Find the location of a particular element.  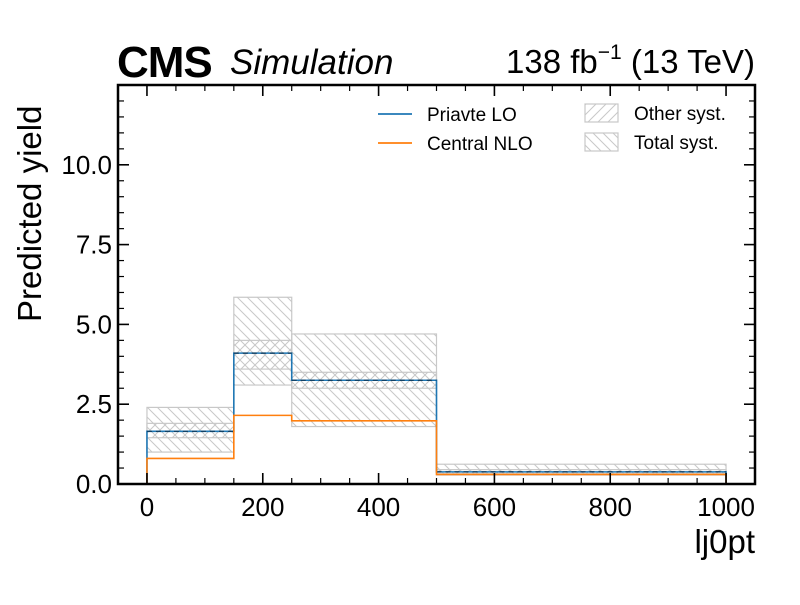

energy-label: (13 TeV) is located at coordinates (693, 61).